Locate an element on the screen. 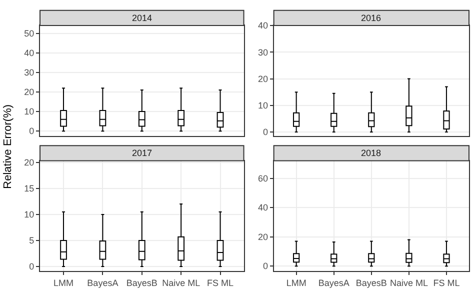 The height and width of the screenshot is (305, 474). chart-title: 2014 is located at coordinates (142, 18).